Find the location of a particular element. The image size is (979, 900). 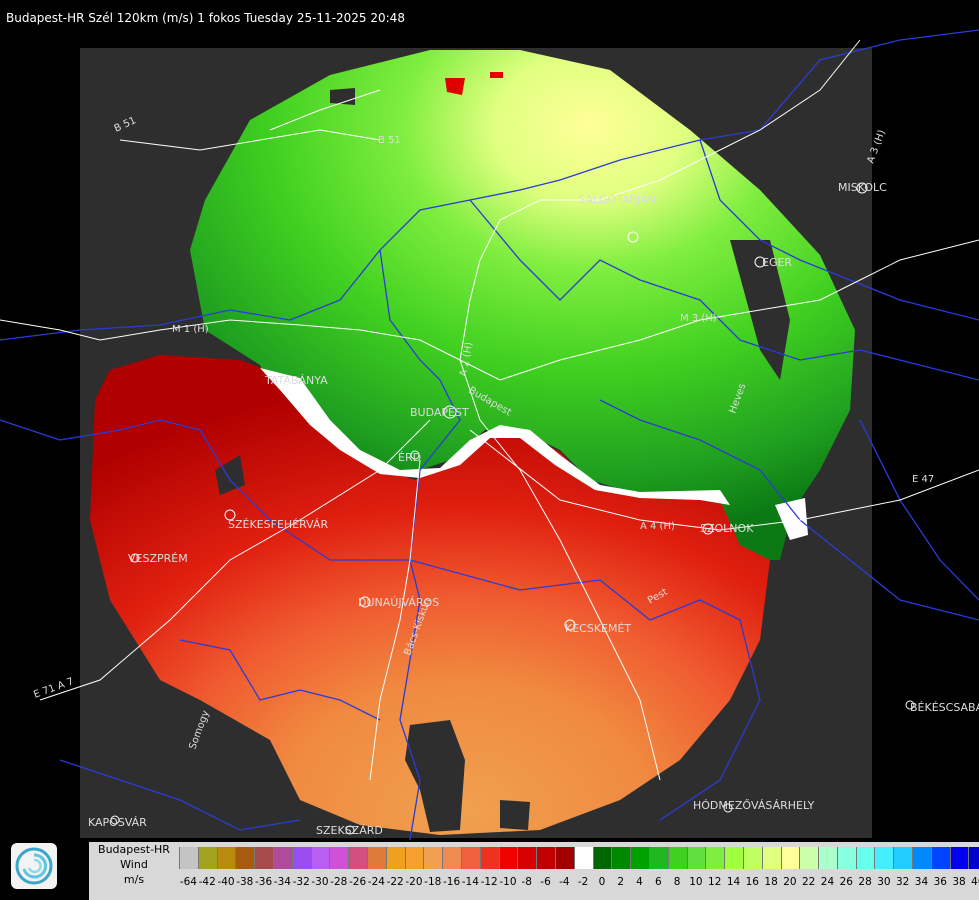

legend-tick-label: -4 is located at coordinates (564, 882).